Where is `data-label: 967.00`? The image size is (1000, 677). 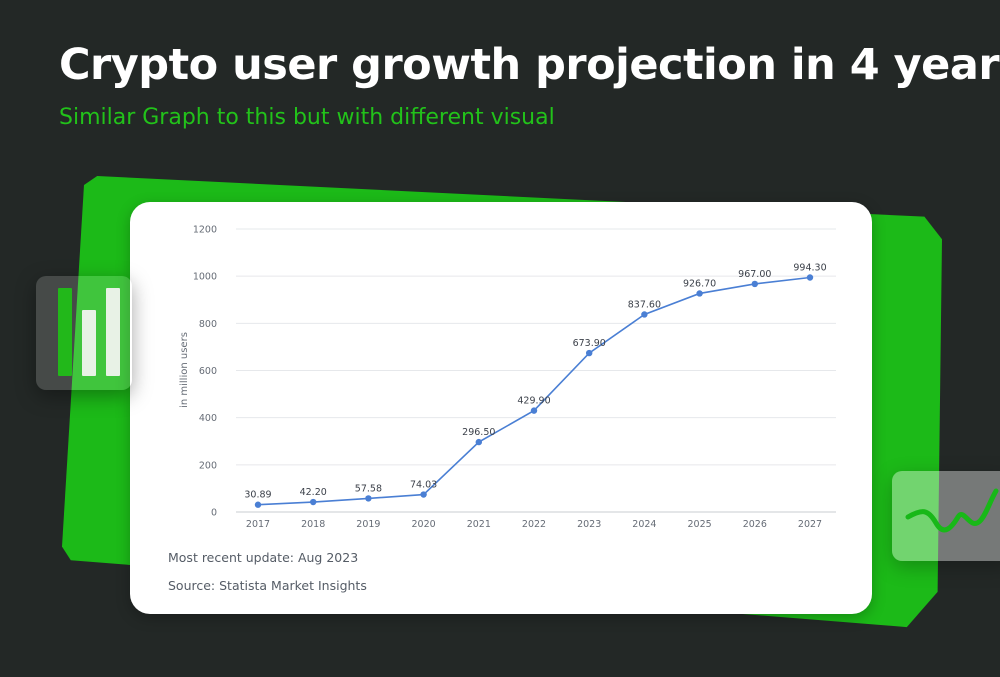
data-label: 967.00 is located at coordinates (754, 274).